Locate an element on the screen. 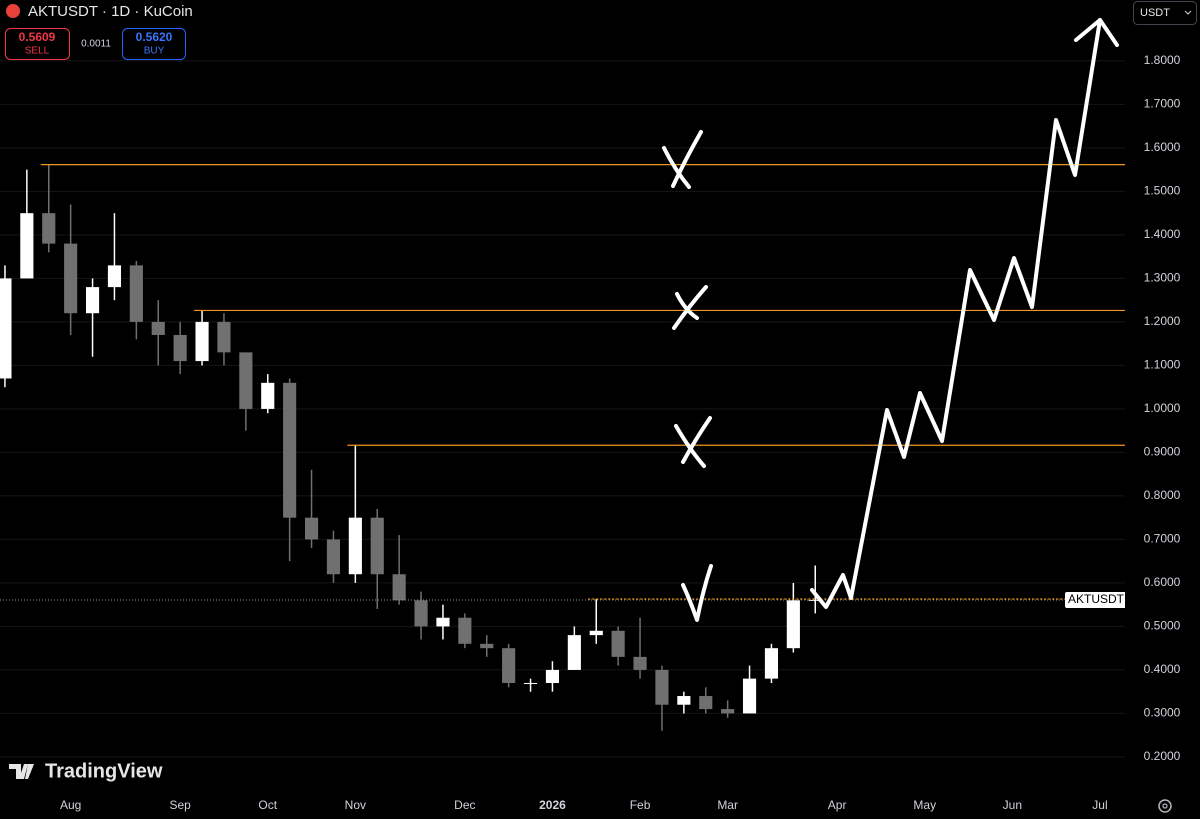 The image size is (1200, 819). y-tick-label: 0.4000 is located at coordinates (1162, 669).